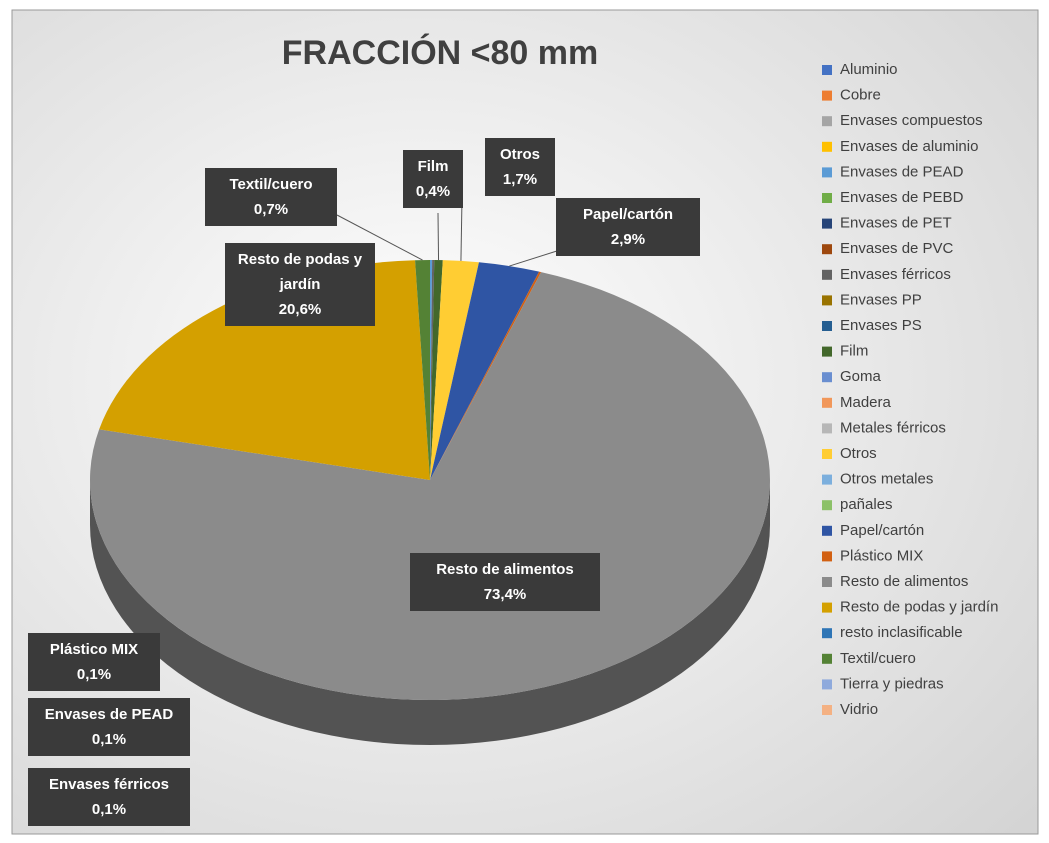 Image resolution: width=1049 pixels, height=843 pixels. Describe the element at coordinates (271, 197) in the screenshot. I see `data-label: Textil/cuero 0,7%` at that location.